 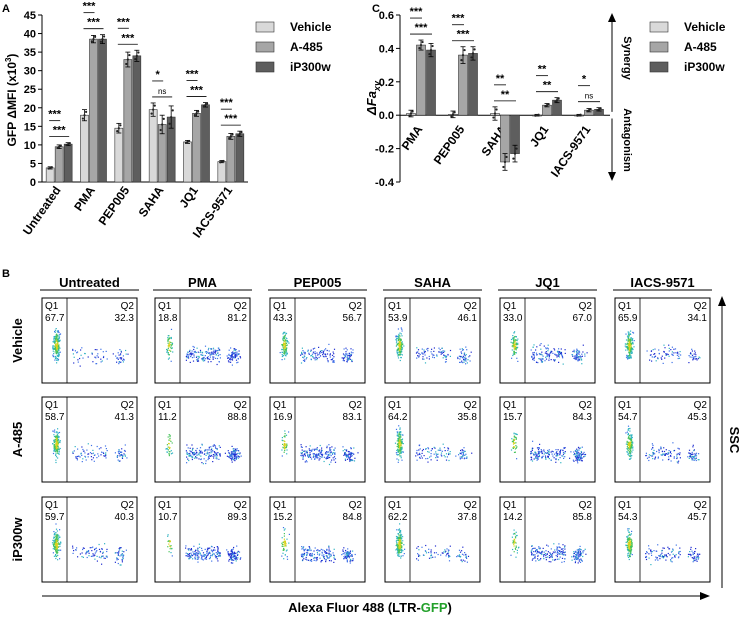 I want to click on gate-q1-value: 58.7, so click(x=55, y=417).